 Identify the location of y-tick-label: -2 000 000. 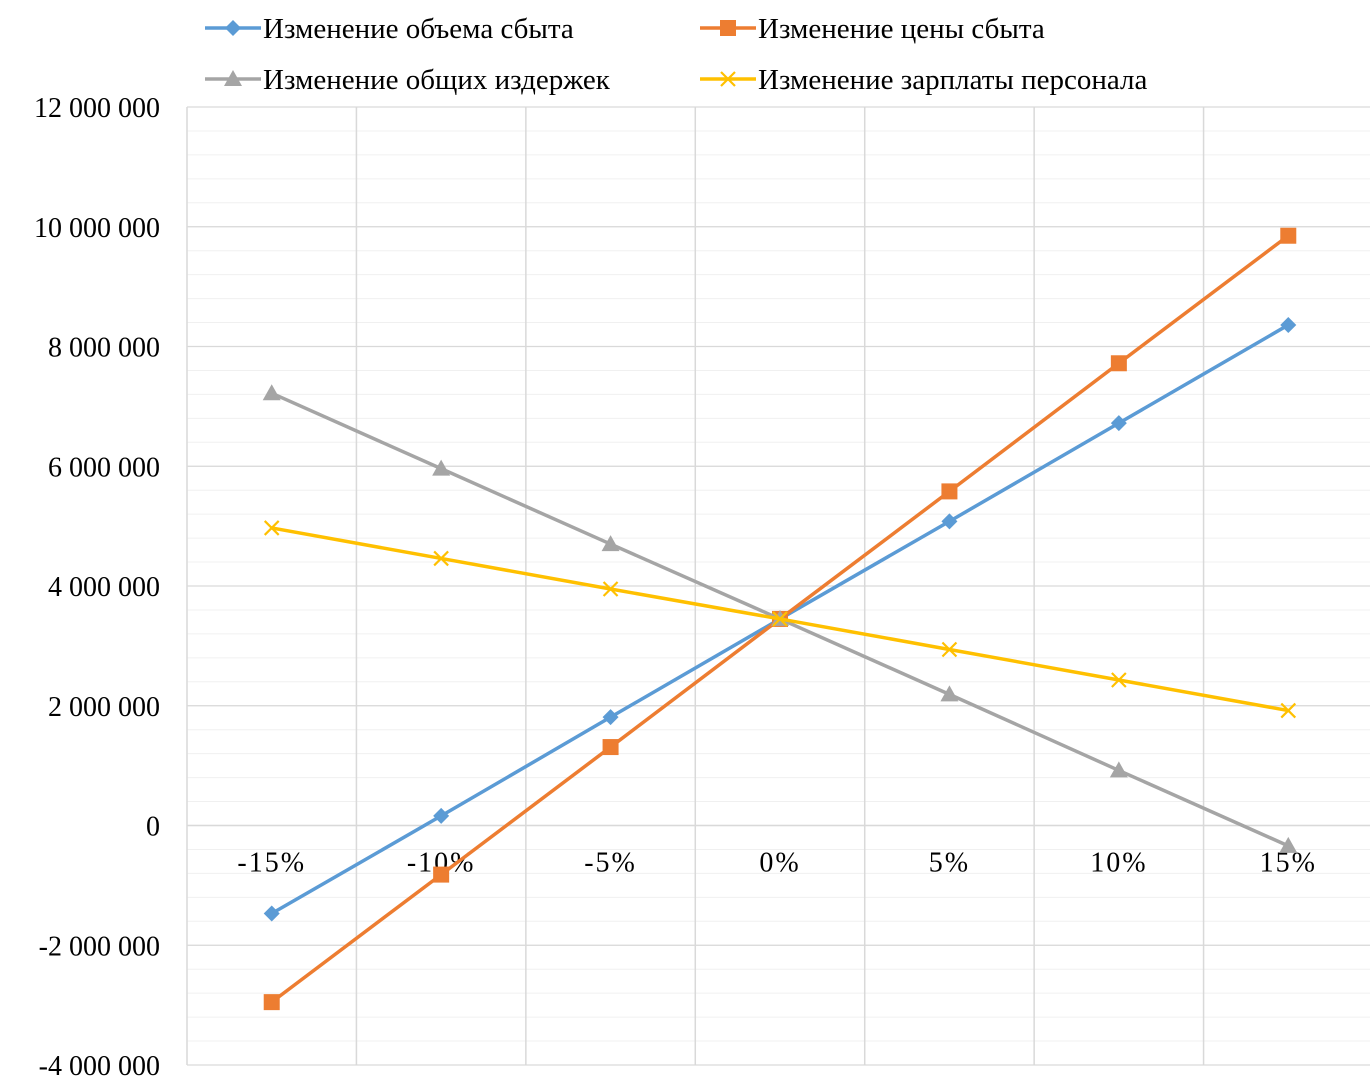
(99, 946).